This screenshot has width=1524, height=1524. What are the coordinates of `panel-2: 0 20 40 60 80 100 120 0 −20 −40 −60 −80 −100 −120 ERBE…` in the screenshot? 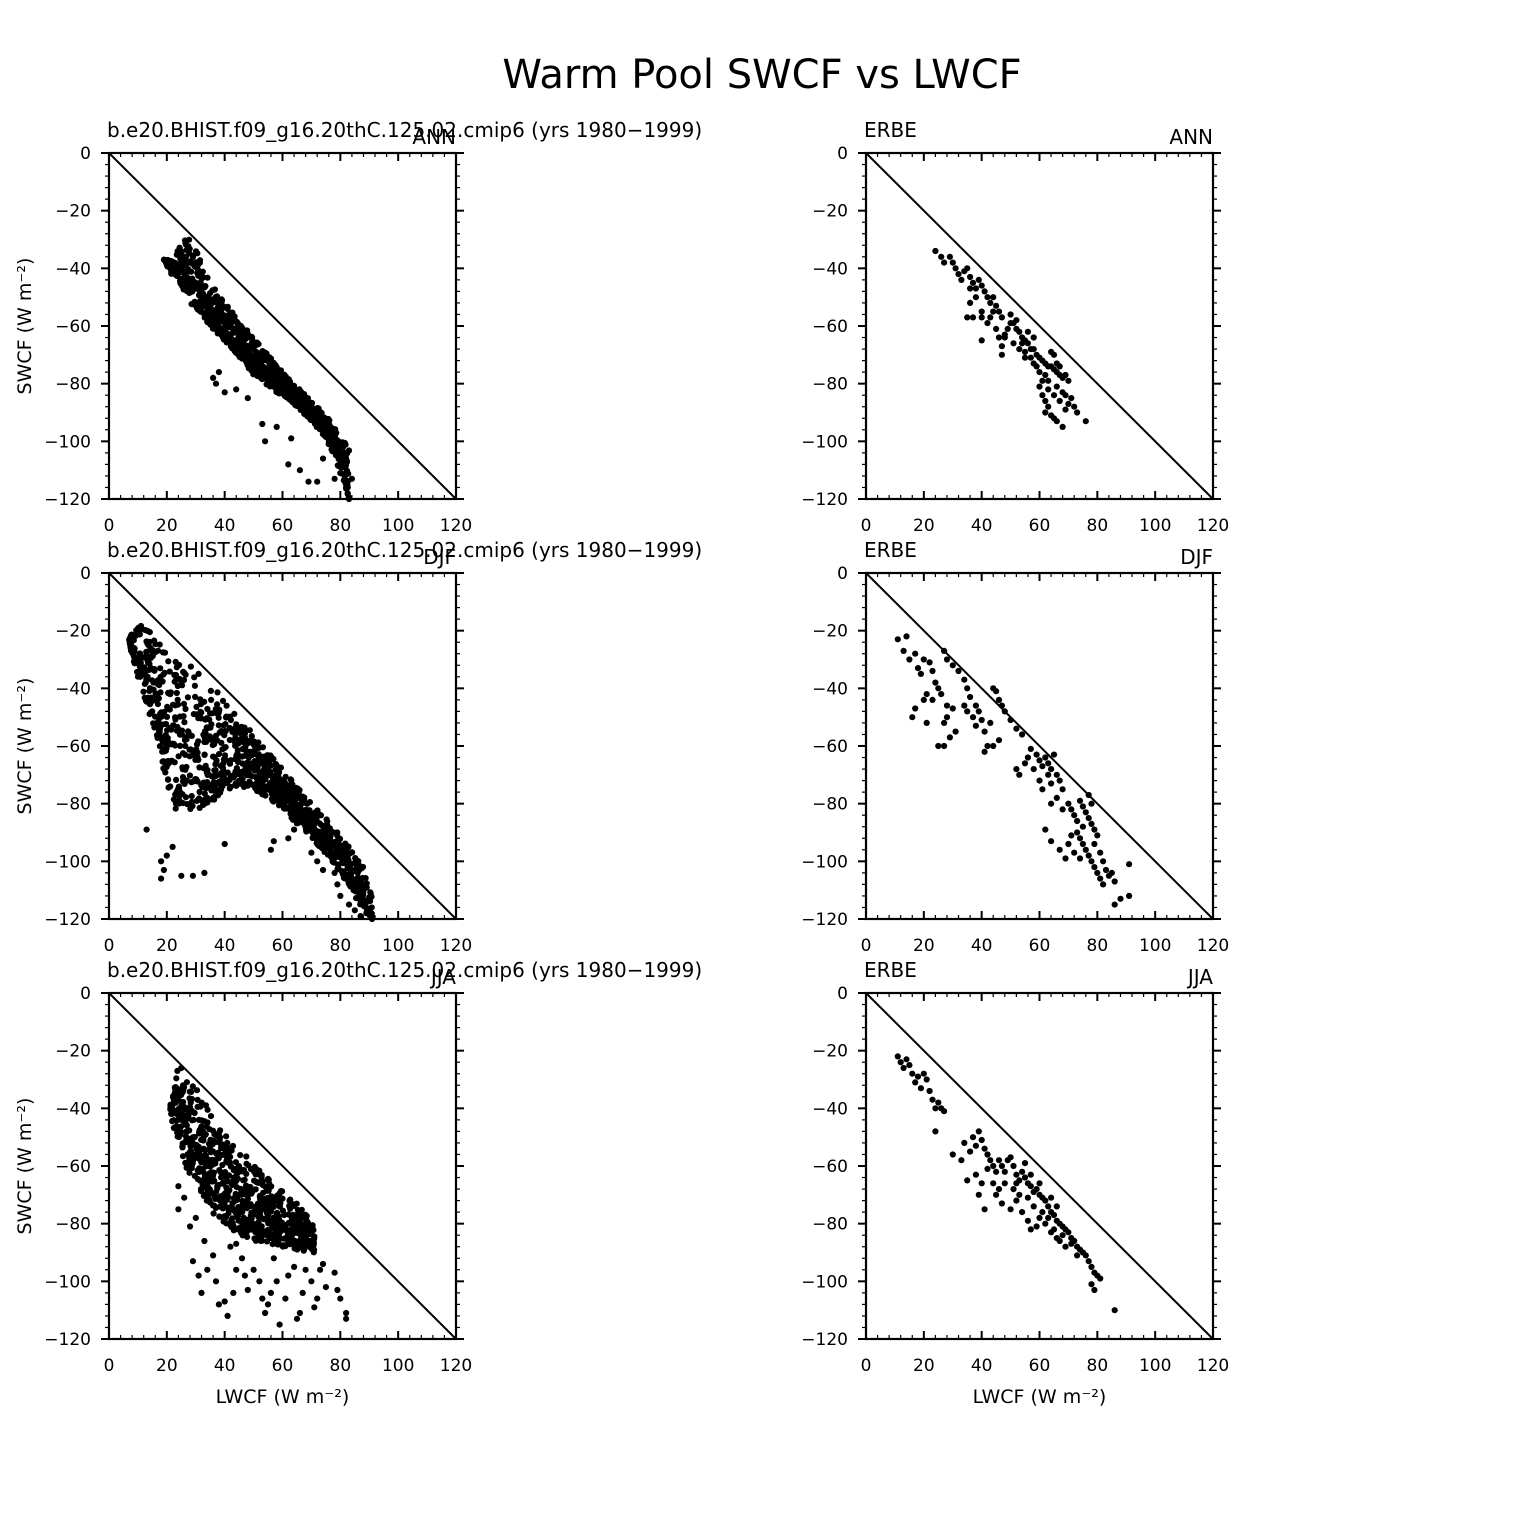 It's located at (1015, 327).